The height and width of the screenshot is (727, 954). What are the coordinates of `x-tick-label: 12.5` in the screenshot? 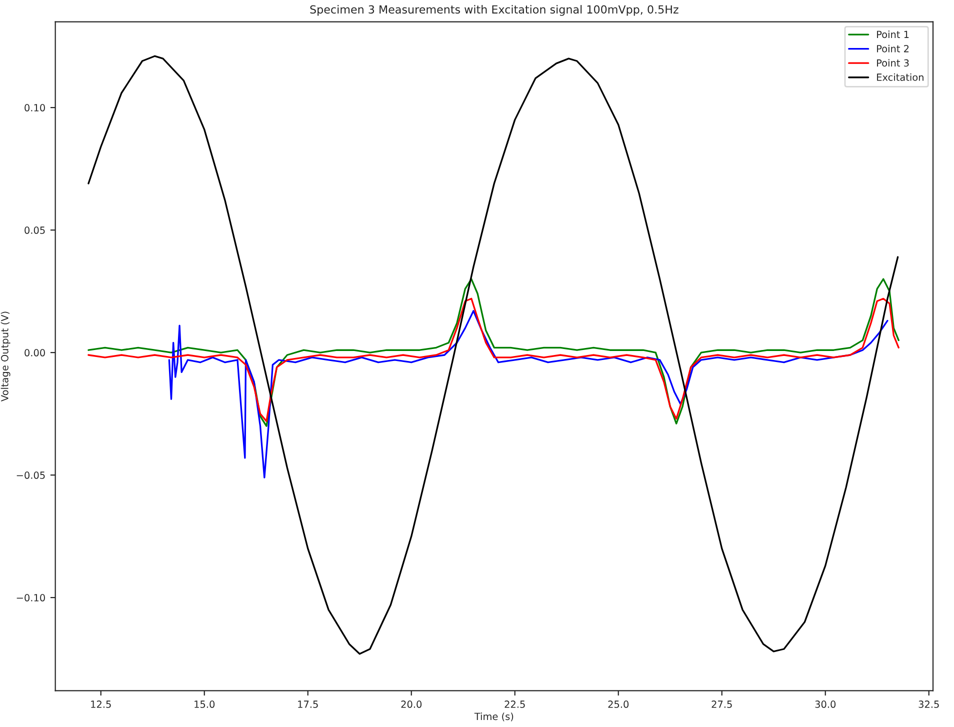 It's located at (101, 704).